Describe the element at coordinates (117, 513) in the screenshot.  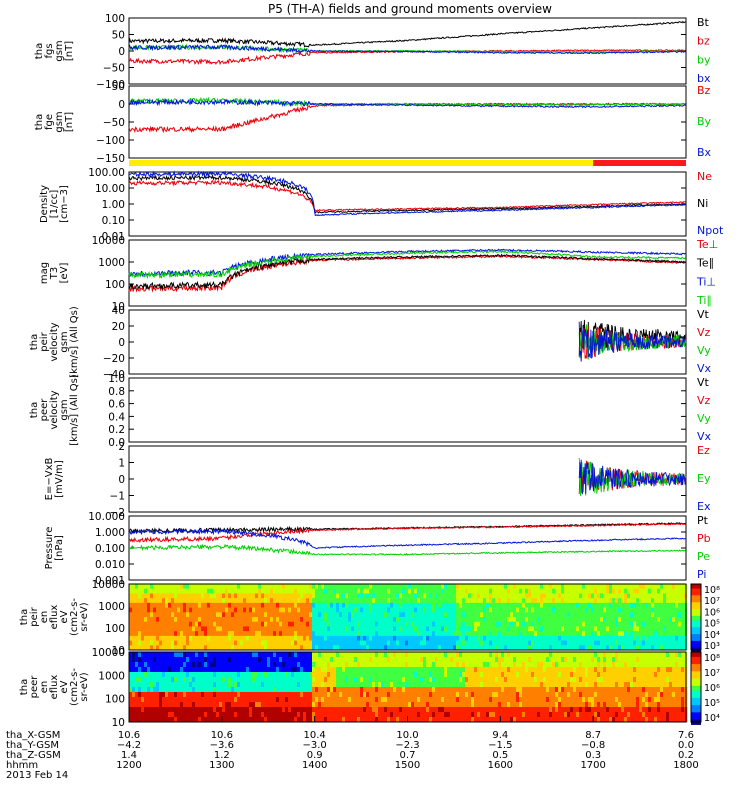
I see `y-tick-label: −2` at that location.